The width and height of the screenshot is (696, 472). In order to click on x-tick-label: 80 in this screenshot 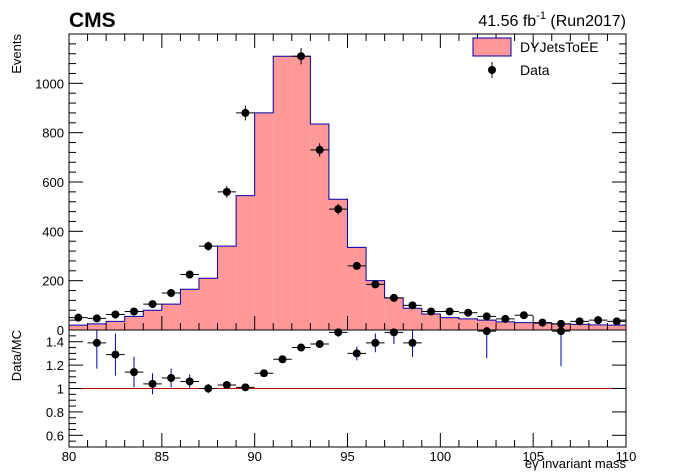, I will do `click(69, 456)`.